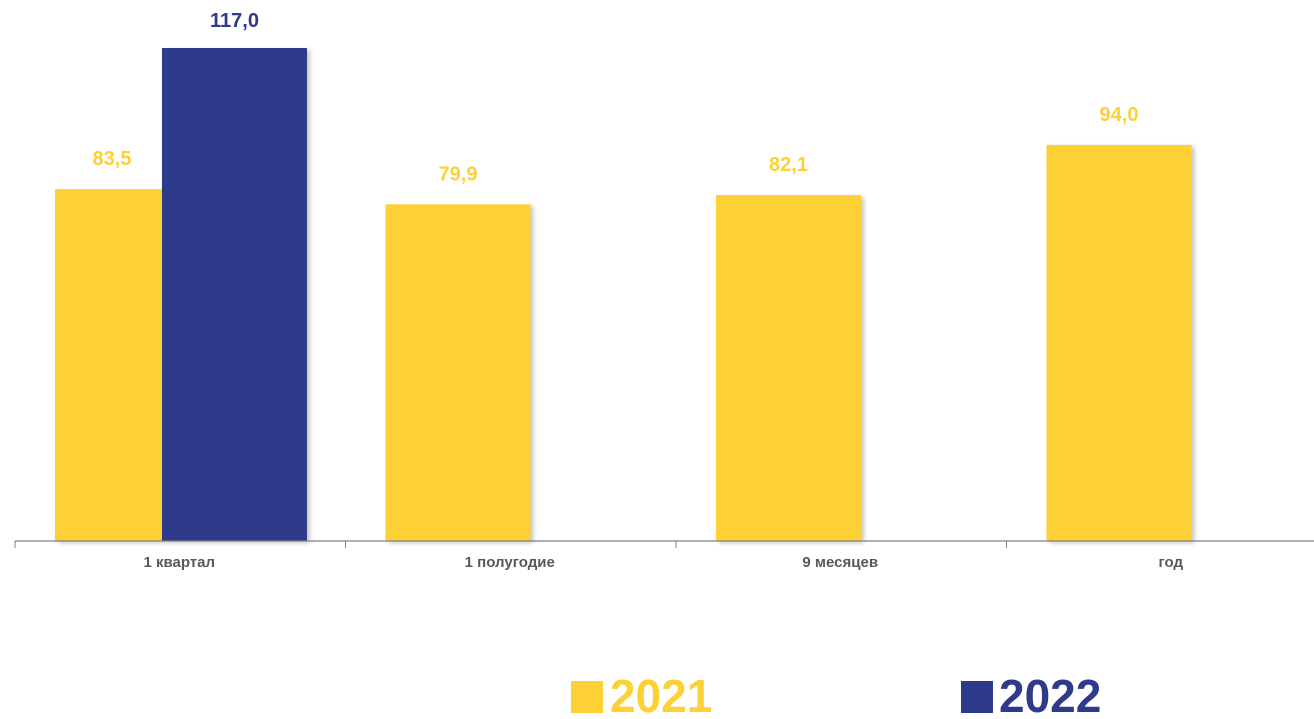  What do you see at coordinates (1119, 115) in the screenshot?
I see `data-label-2021-4: 94,0` at bounding box center [1119, 115].